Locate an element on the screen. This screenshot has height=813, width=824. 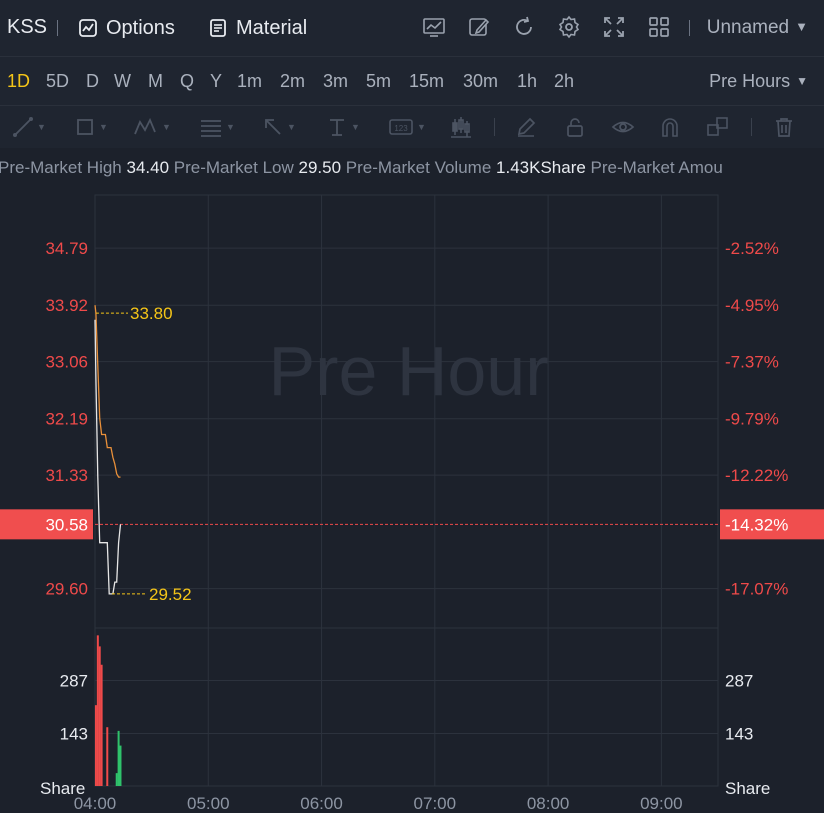
low-marker-label: 29.52 is located at coordinates (170, 594).